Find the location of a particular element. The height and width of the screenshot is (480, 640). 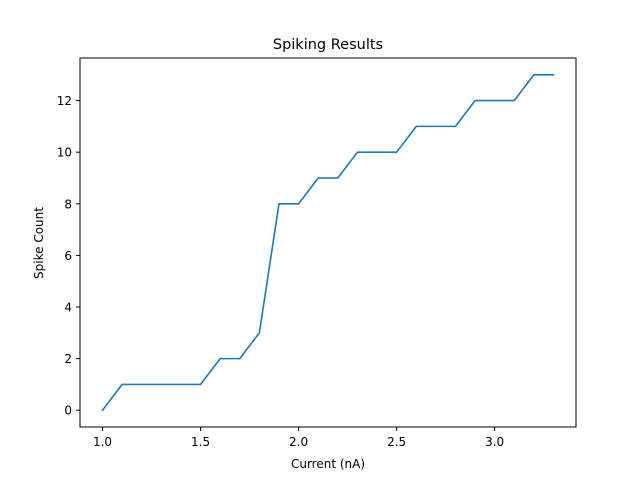

y-axis: 0 2 4 6 8 10 12 is located at coordinates (68, 256).